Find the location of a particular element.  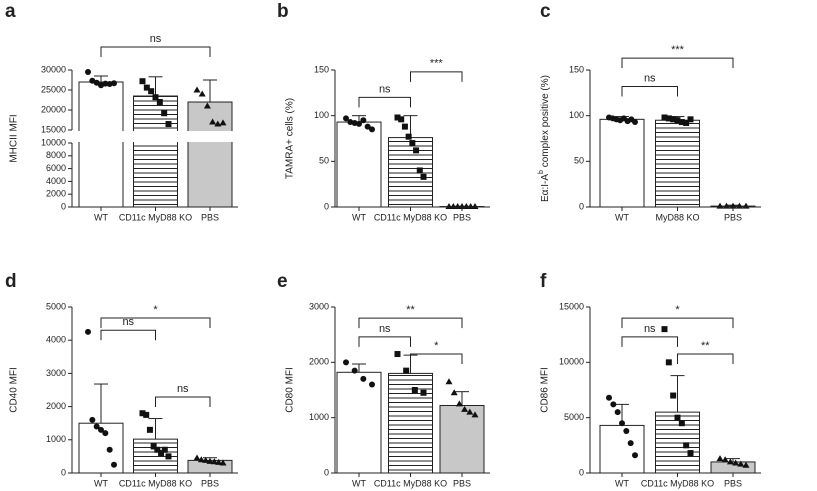

panel-letter: b is located at coordinates (283, 11).